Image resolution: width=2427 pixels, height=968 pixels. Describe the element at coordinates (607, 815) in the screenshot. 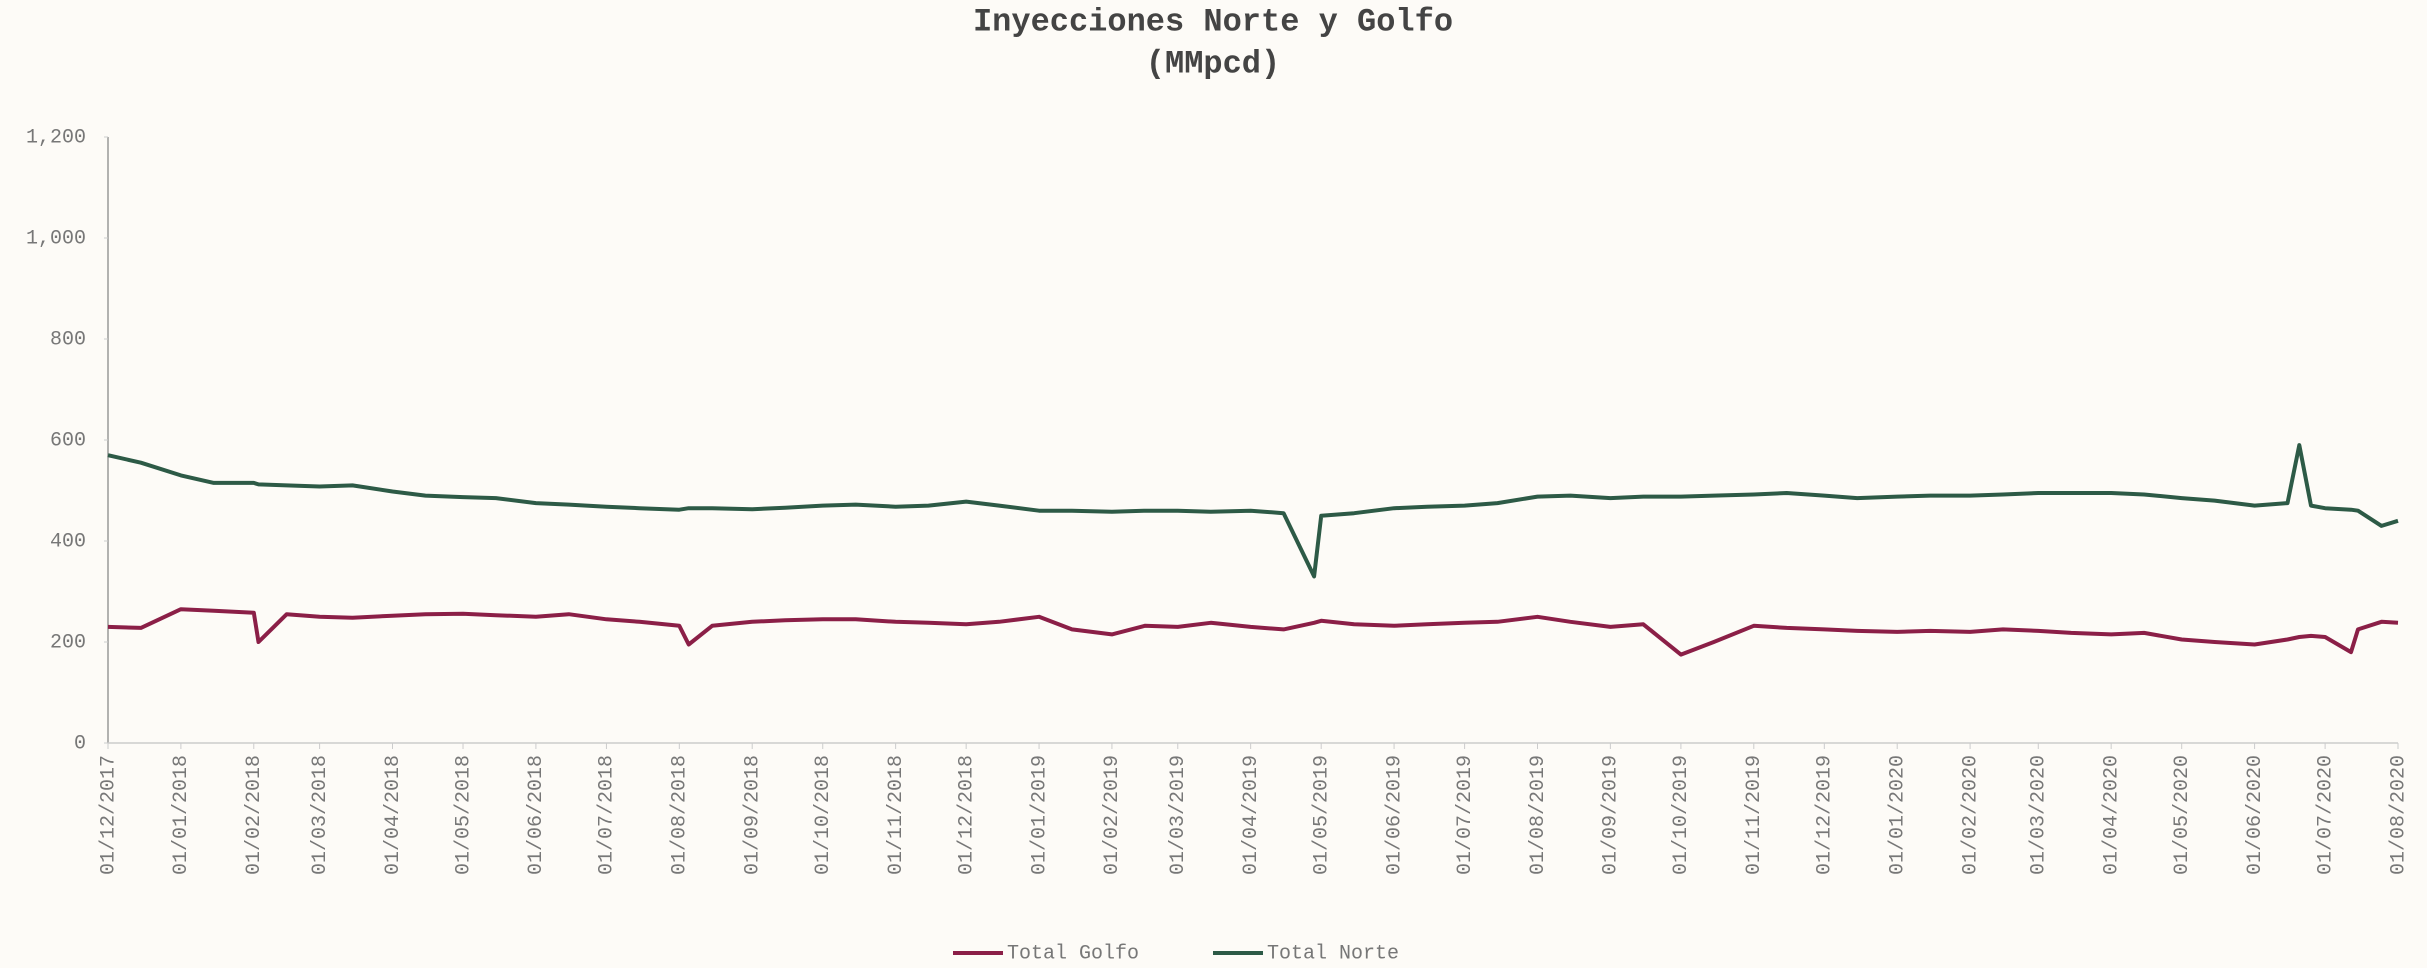

I see `x-tick-label: 01/07/2018` at that location.